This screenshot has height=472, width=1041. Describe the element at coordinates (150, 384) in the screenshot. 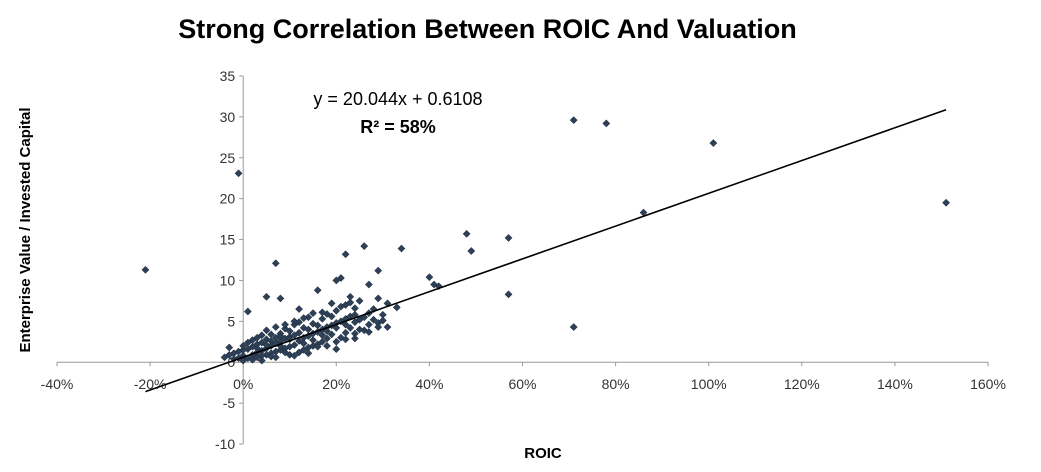

I see `x-tick-label: -20%` at that location.